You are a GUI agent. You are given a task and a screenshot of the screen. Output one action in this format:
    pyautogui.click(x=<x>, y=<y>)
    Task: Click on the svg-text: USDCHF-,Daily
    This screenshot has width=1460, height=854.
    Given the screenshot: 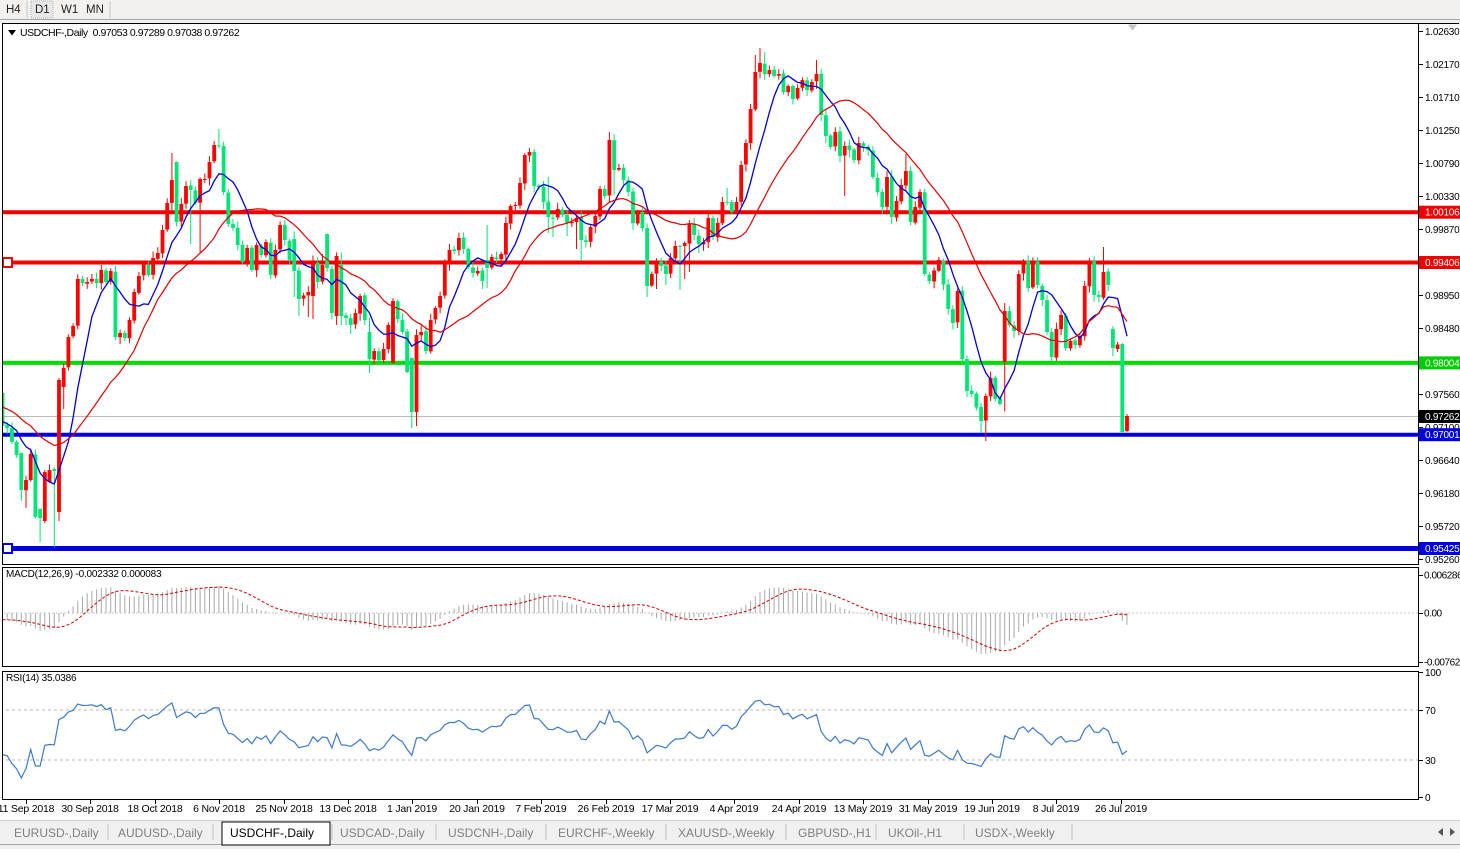 What is the action you would take?
    pyautogui.click(x=272, y=833)
    